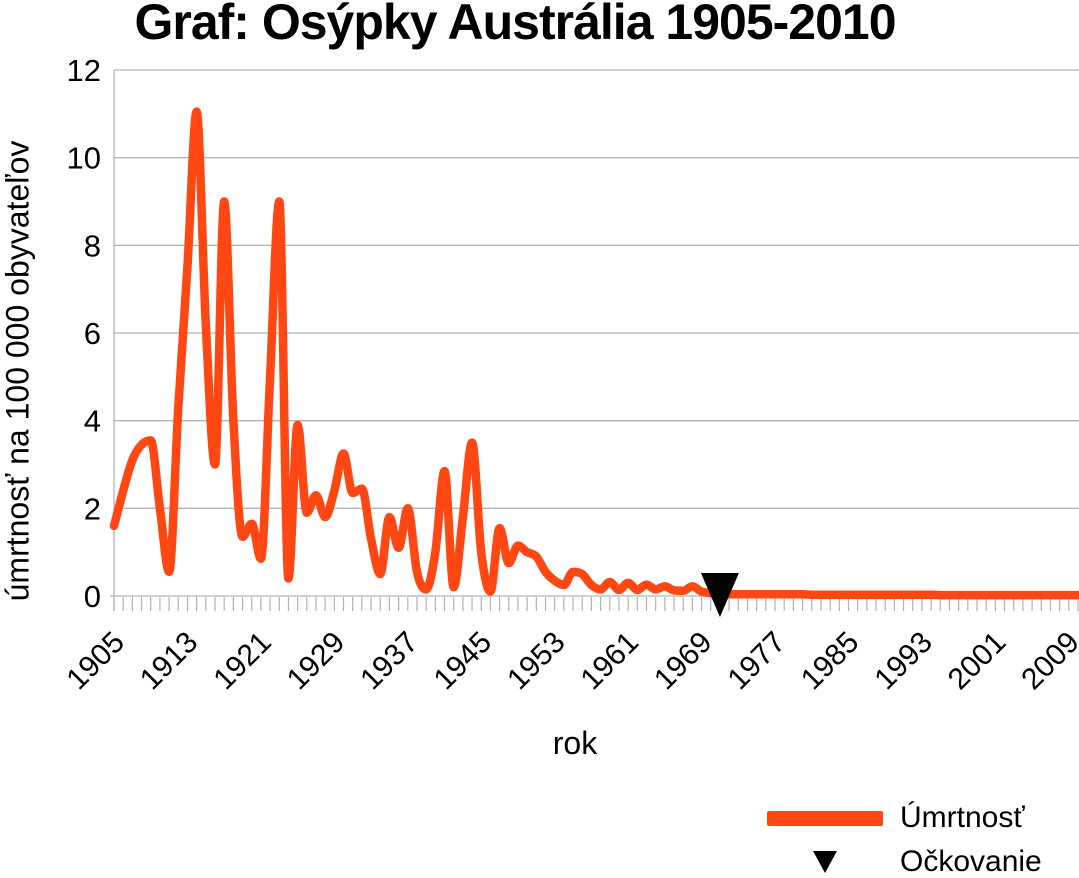 This screenshot has height=878, width=1079. I want to click on x-tick-label: 1961, so click(610, 661).